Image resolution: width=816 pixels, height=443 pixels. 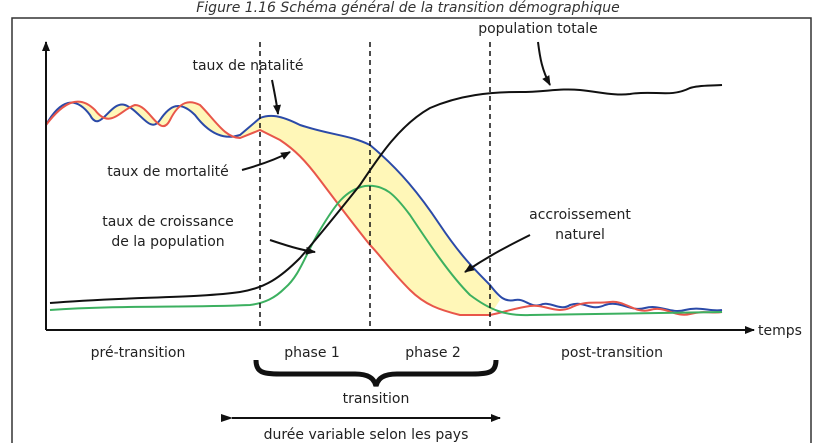 What do you see at coordinates (168, 172) in the screenshot?
I see `label: taux de mortalité` at bounding box center [168, 172].